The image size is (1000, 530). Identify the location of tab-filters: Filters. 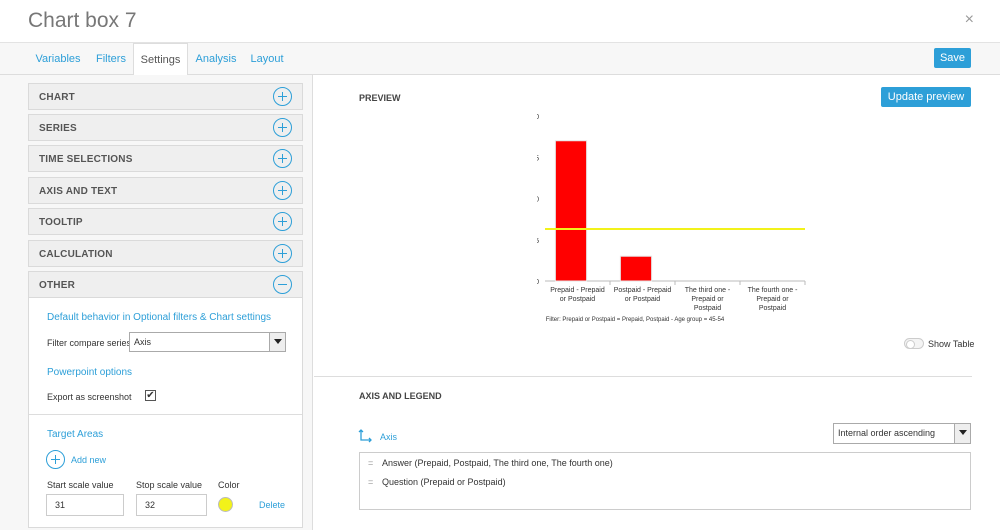
(111, 59).